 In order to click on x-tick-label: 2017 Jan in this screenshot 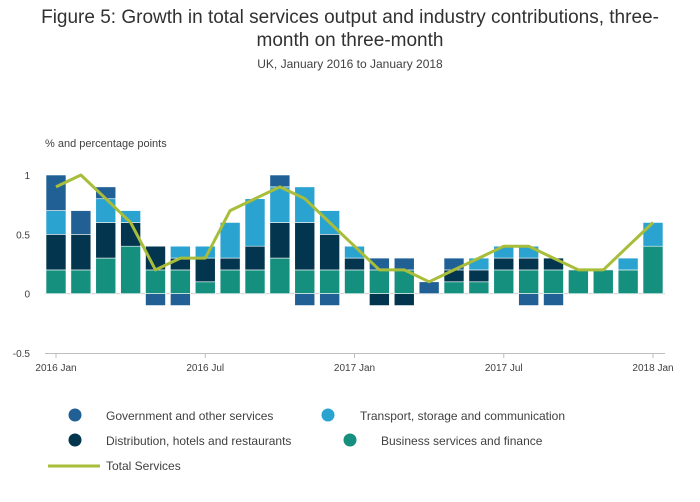, I will do `click(354, 368)`.